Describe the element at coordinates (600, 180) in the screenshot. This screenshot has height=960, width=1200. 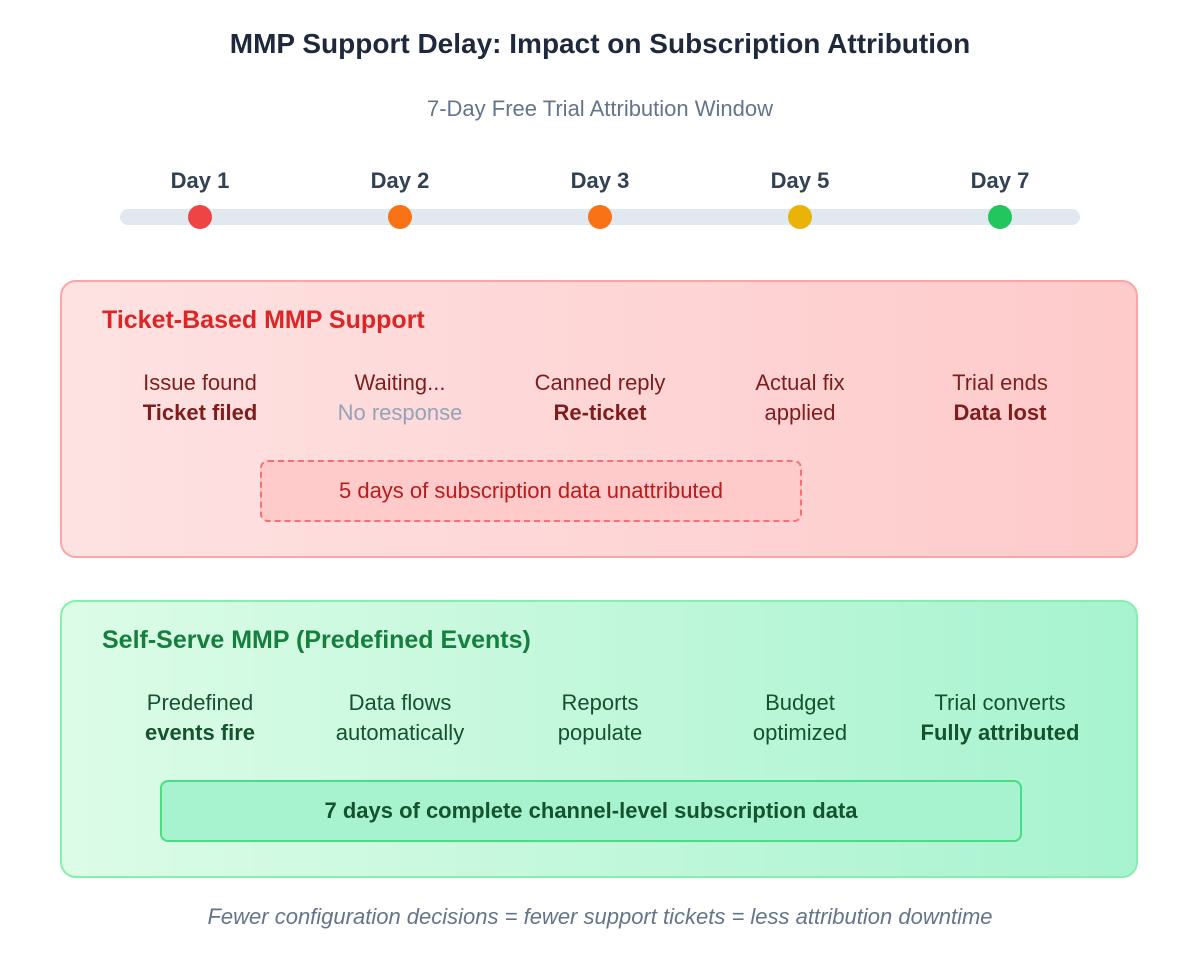
I see `timeline-day-label: Day 3` at that location.